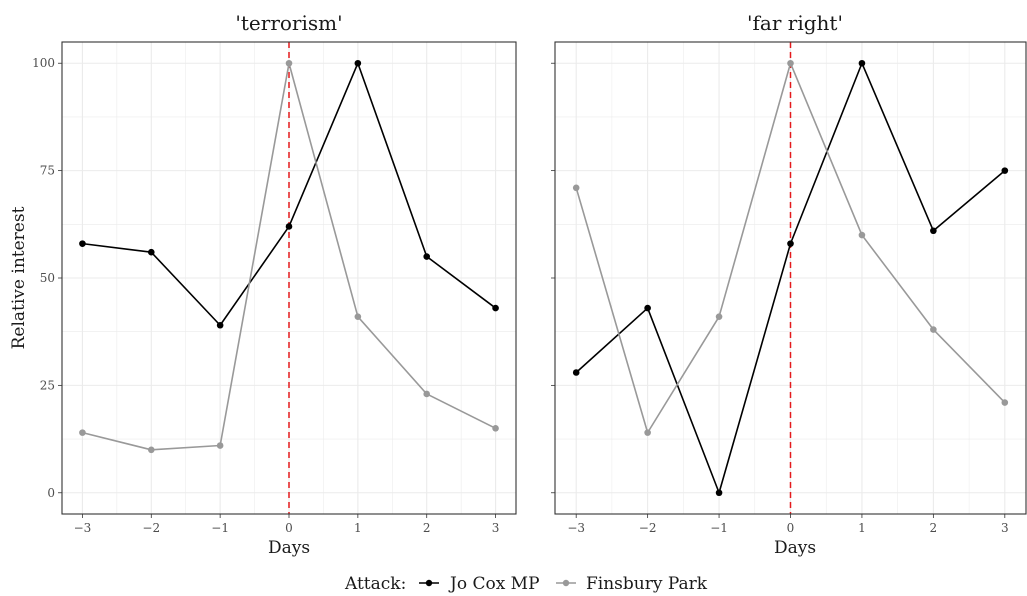 This screenshot has width=1027, height=596. What do you see at coordinates (43, 63) in the screenshot?
I see `y-tick-label: 100` at bounding box center [43, 63].